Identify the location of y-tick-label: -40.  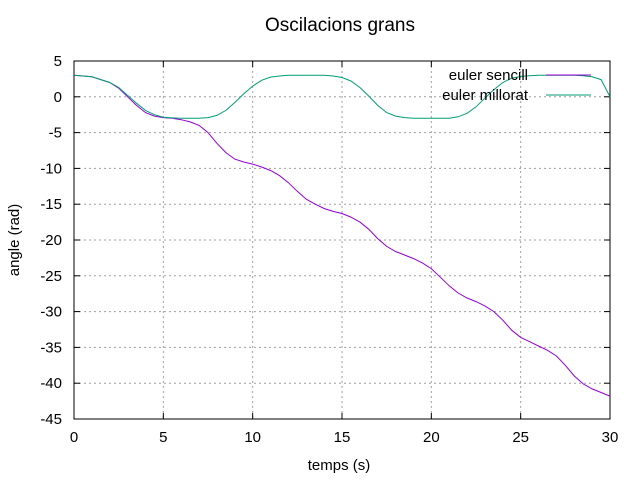
(51, 383).